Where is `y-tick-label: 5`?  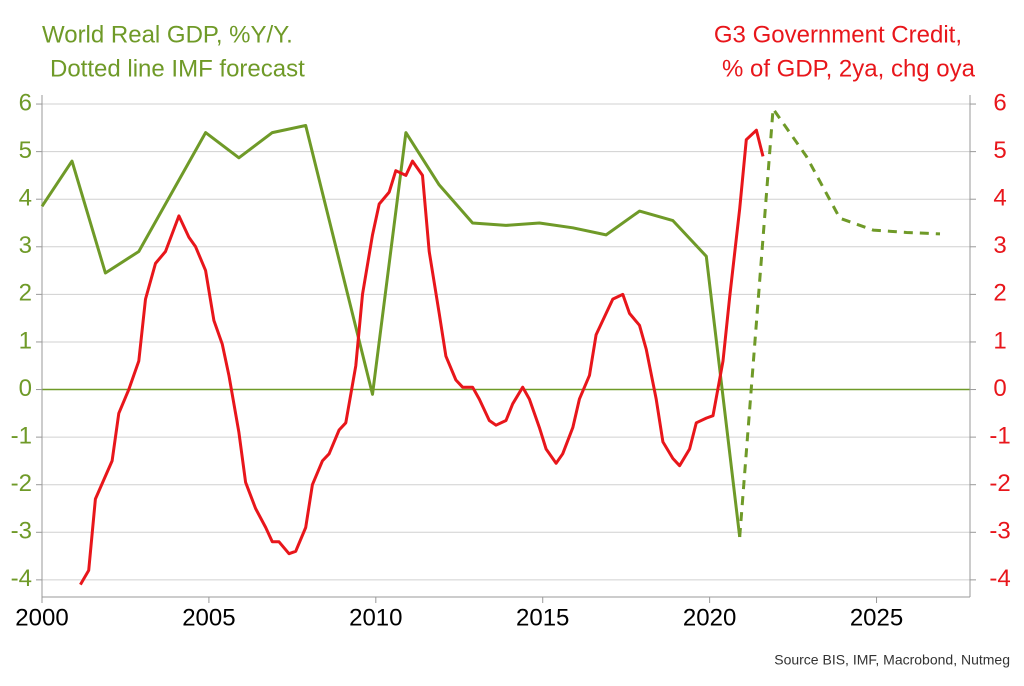
y-tick-label: 5 is located at coordinates (25, 150).